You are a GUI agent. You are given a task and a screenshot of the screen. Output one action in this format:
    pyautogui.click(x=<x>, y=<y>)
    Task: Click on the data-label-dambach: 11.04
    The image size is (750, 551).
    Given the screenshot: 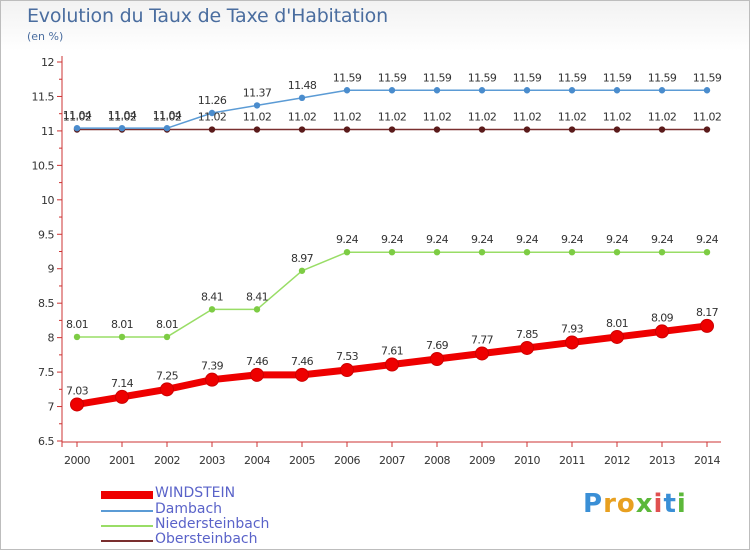 What is the action you would take?
    pyautogui.click(x=77, y=115)
    